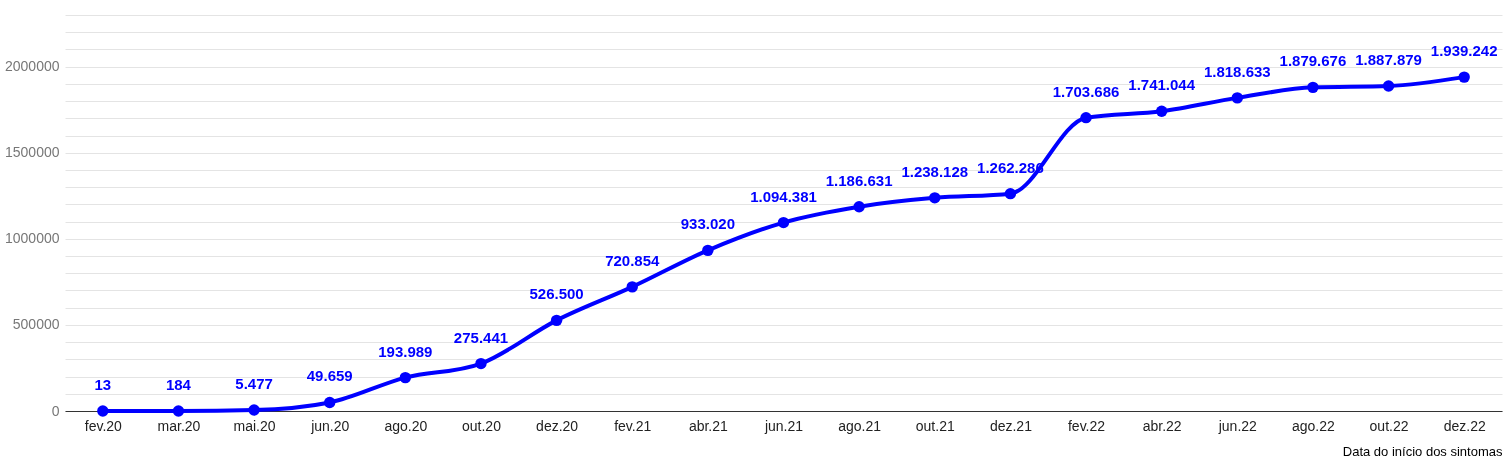  Describe the element at coordinates (1237, 71) in the screenshot. I see `data-label: 1.818.633` at that location.